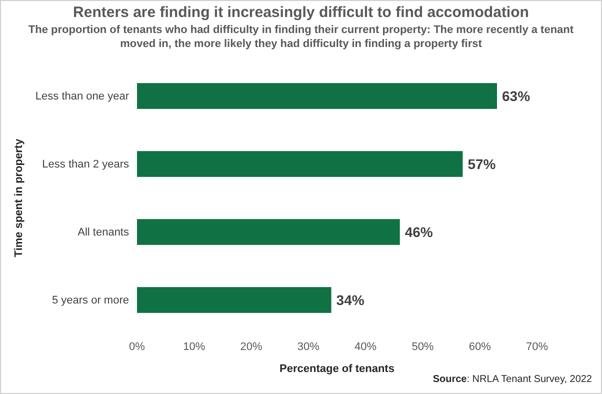 The width and height of the screenshot is (602, 394). I want to click on x-axis-title: Percentage of tenants, so click(337, 369).